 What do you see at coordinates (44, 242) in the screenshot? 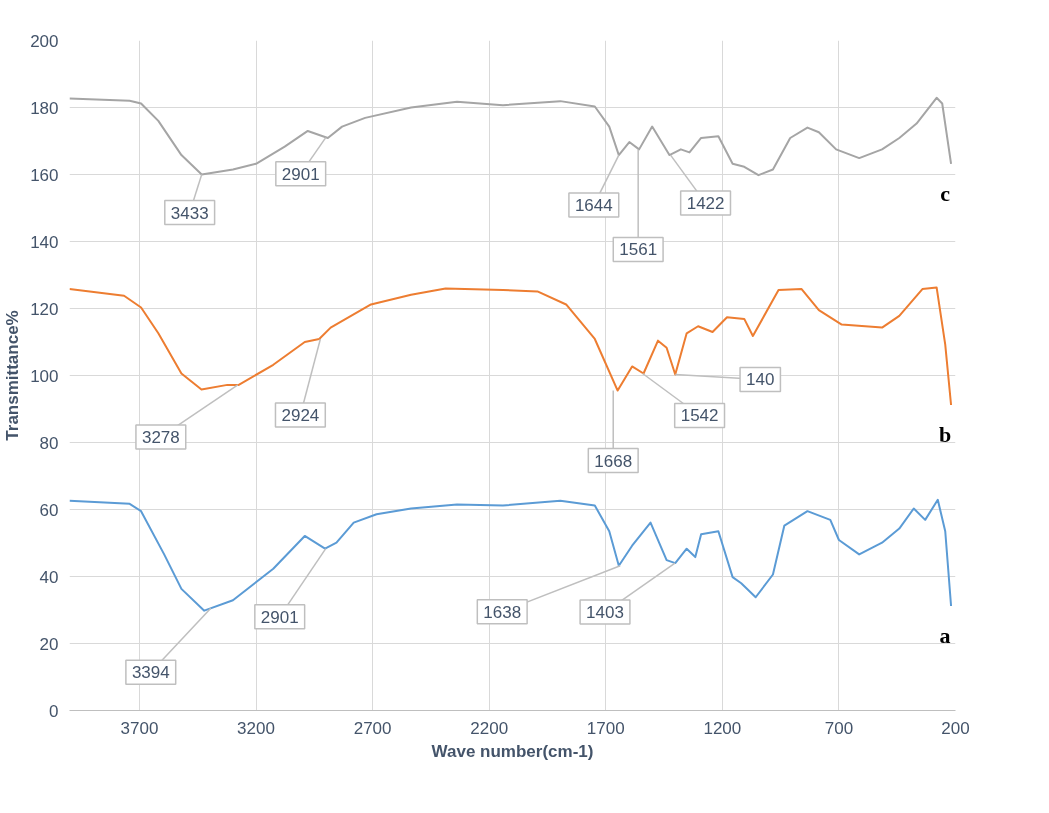
I see `y-tick-label: 140` at bounding box center [44, 242].